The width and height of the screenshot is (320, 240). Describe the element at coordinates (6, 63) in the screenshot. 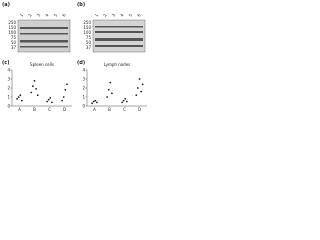

I see `panel-label: (c)` at that location.